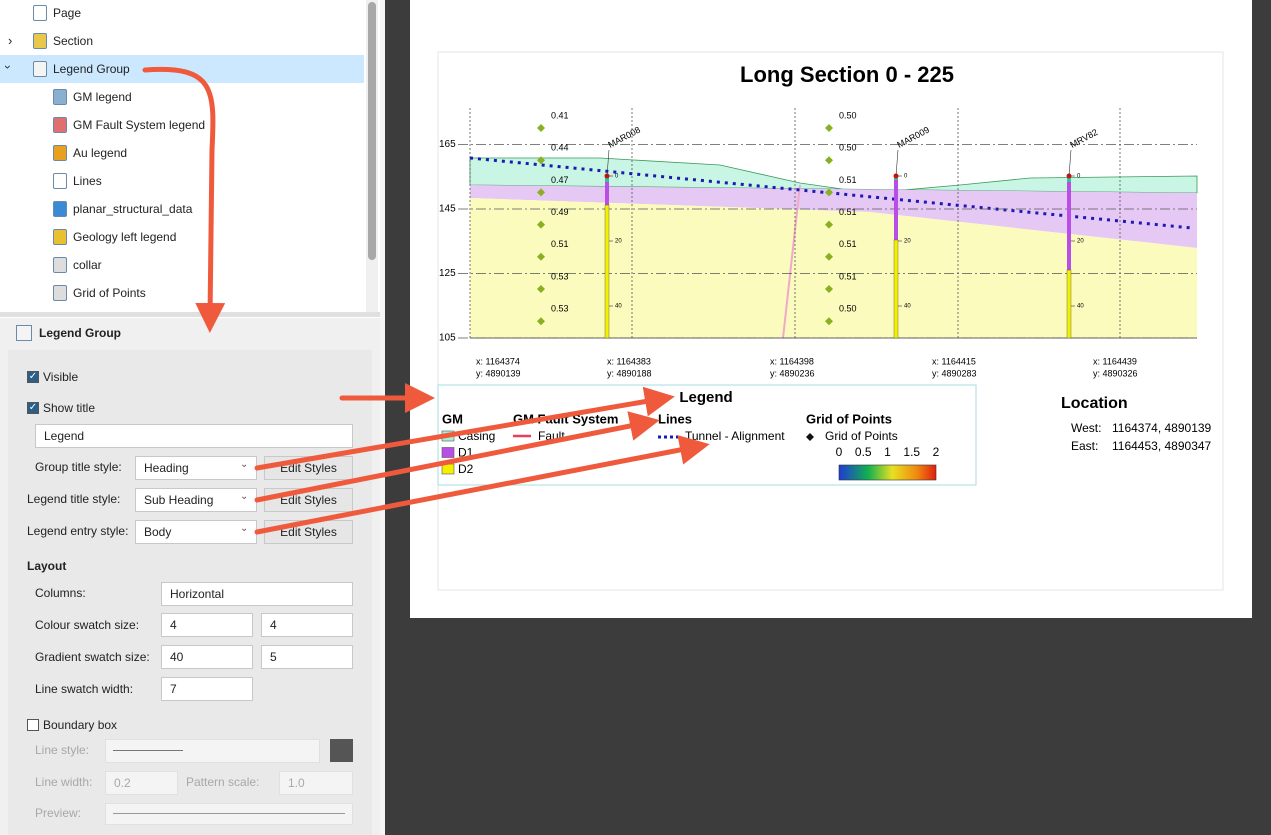 The width and height of the screenshot is (1271, 835). I want to click on tree-item: Legend Group, so click(91, 69).